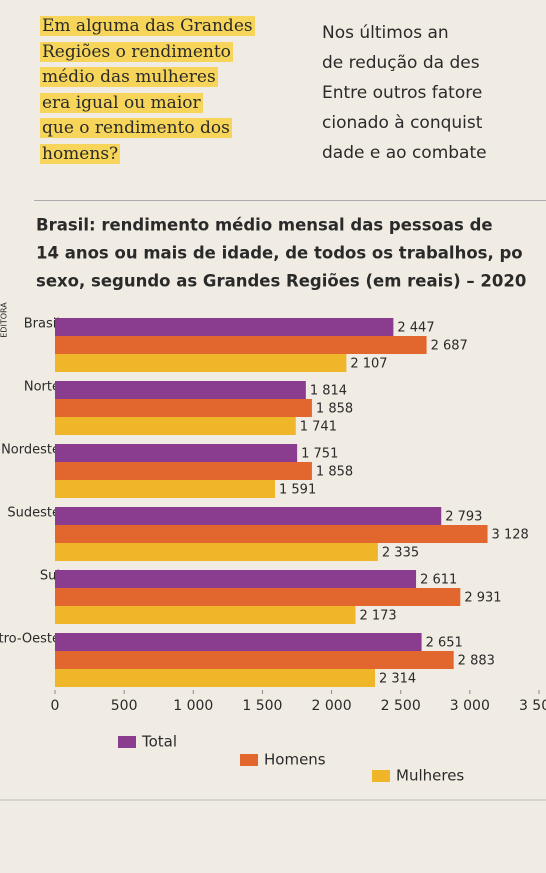 The image size is (546, 873). Describe the element at coordinates (42, 324) in the screenshot. I see `category-label: Brasil` at that location.